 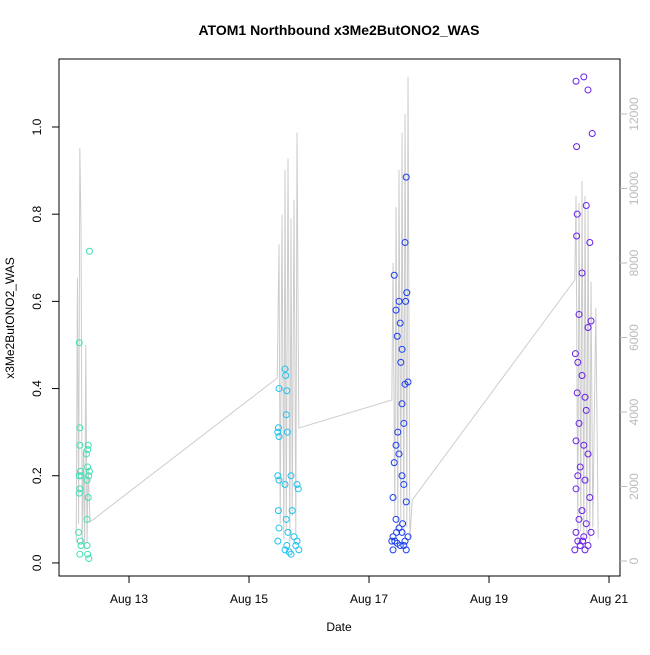 What do you see at coordinates (338, 30) in the screenshot?
I see `chart-title: ATOM1 Northbound x3Me2ButONO2_WAS` at bounding box center [338, 30].